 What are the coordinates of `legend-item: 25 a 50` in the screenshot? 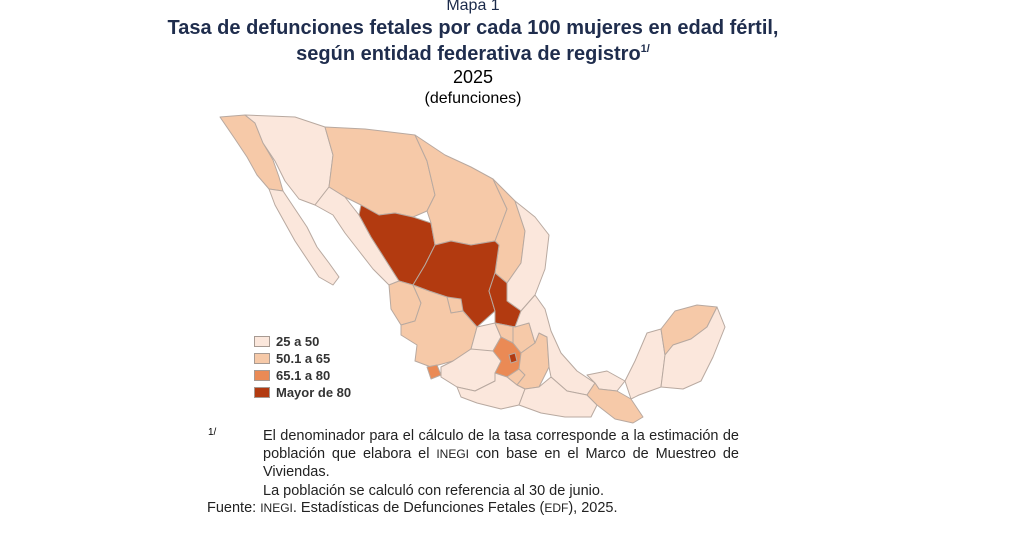 It's located at (302, 341).